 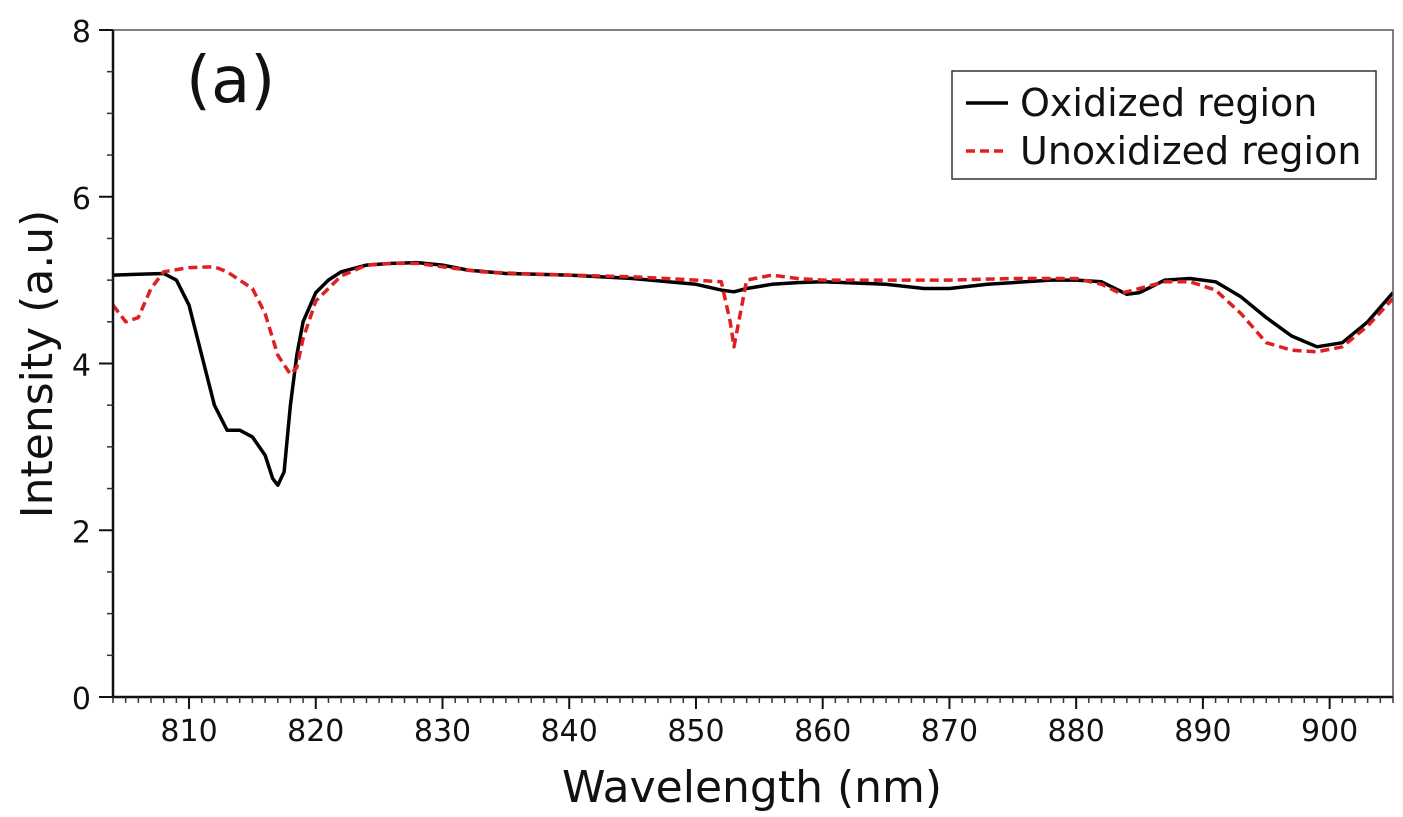 What do you see at coordinates (81, 532) in the screenshot?
I see `y-tick-label: 2` at bounding box center [81, 532].